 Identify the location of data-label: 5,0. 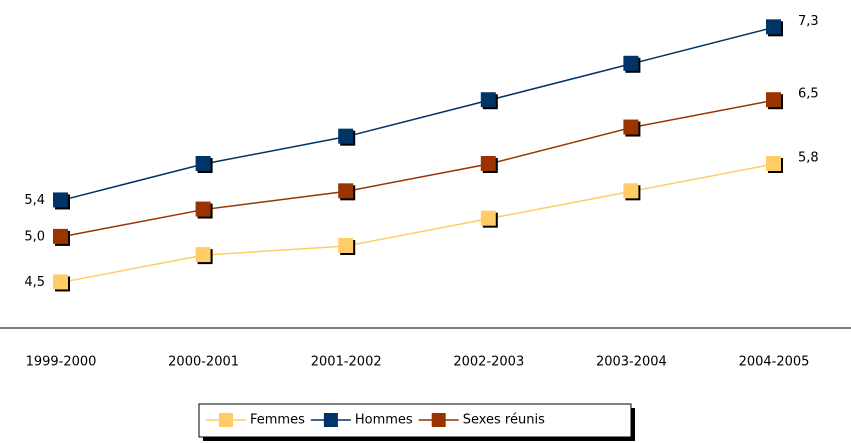
(34, 236).